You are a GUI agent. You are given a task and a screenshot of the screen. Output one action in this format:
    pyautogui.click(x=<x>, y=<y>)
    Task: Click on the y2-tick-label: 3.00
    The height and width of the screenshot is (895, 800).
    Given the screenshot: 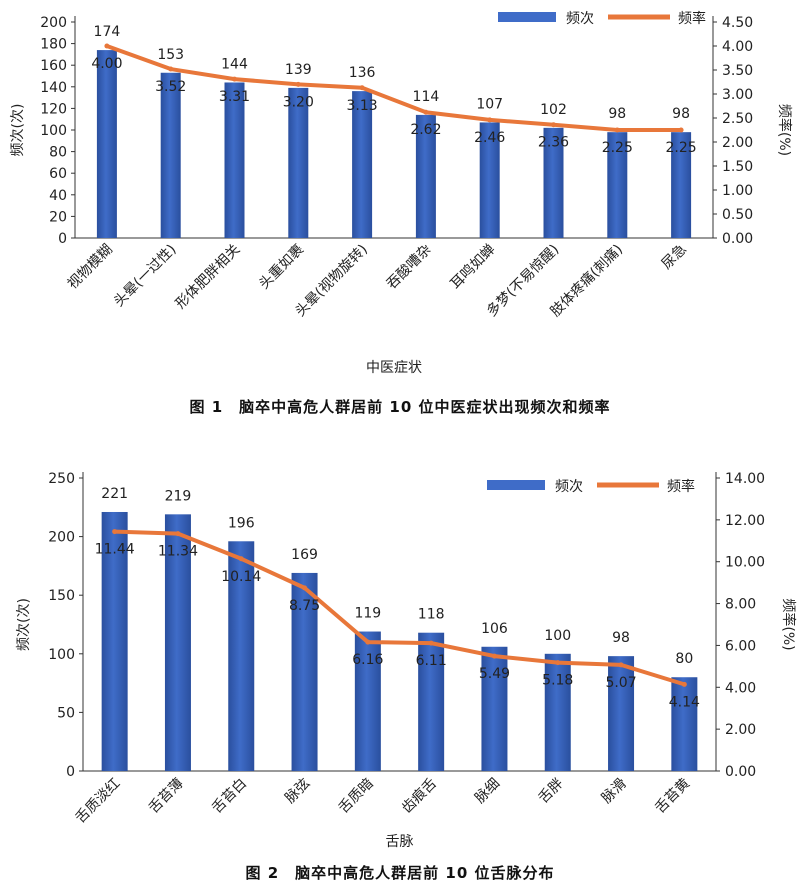 What is the action you would take?
    pyautogui.click(x=737, y=95)
    